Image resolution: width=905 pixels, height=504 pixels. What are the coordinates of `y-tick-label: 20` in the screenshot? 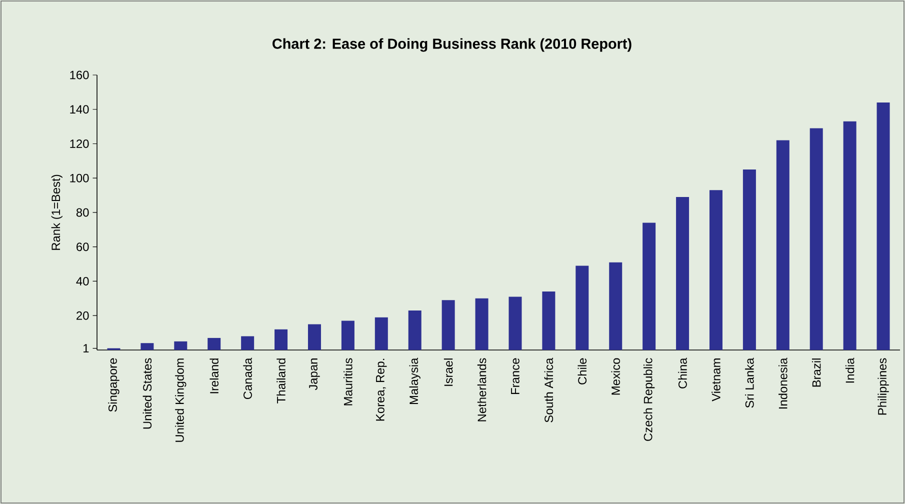 It's located at (82, 315).